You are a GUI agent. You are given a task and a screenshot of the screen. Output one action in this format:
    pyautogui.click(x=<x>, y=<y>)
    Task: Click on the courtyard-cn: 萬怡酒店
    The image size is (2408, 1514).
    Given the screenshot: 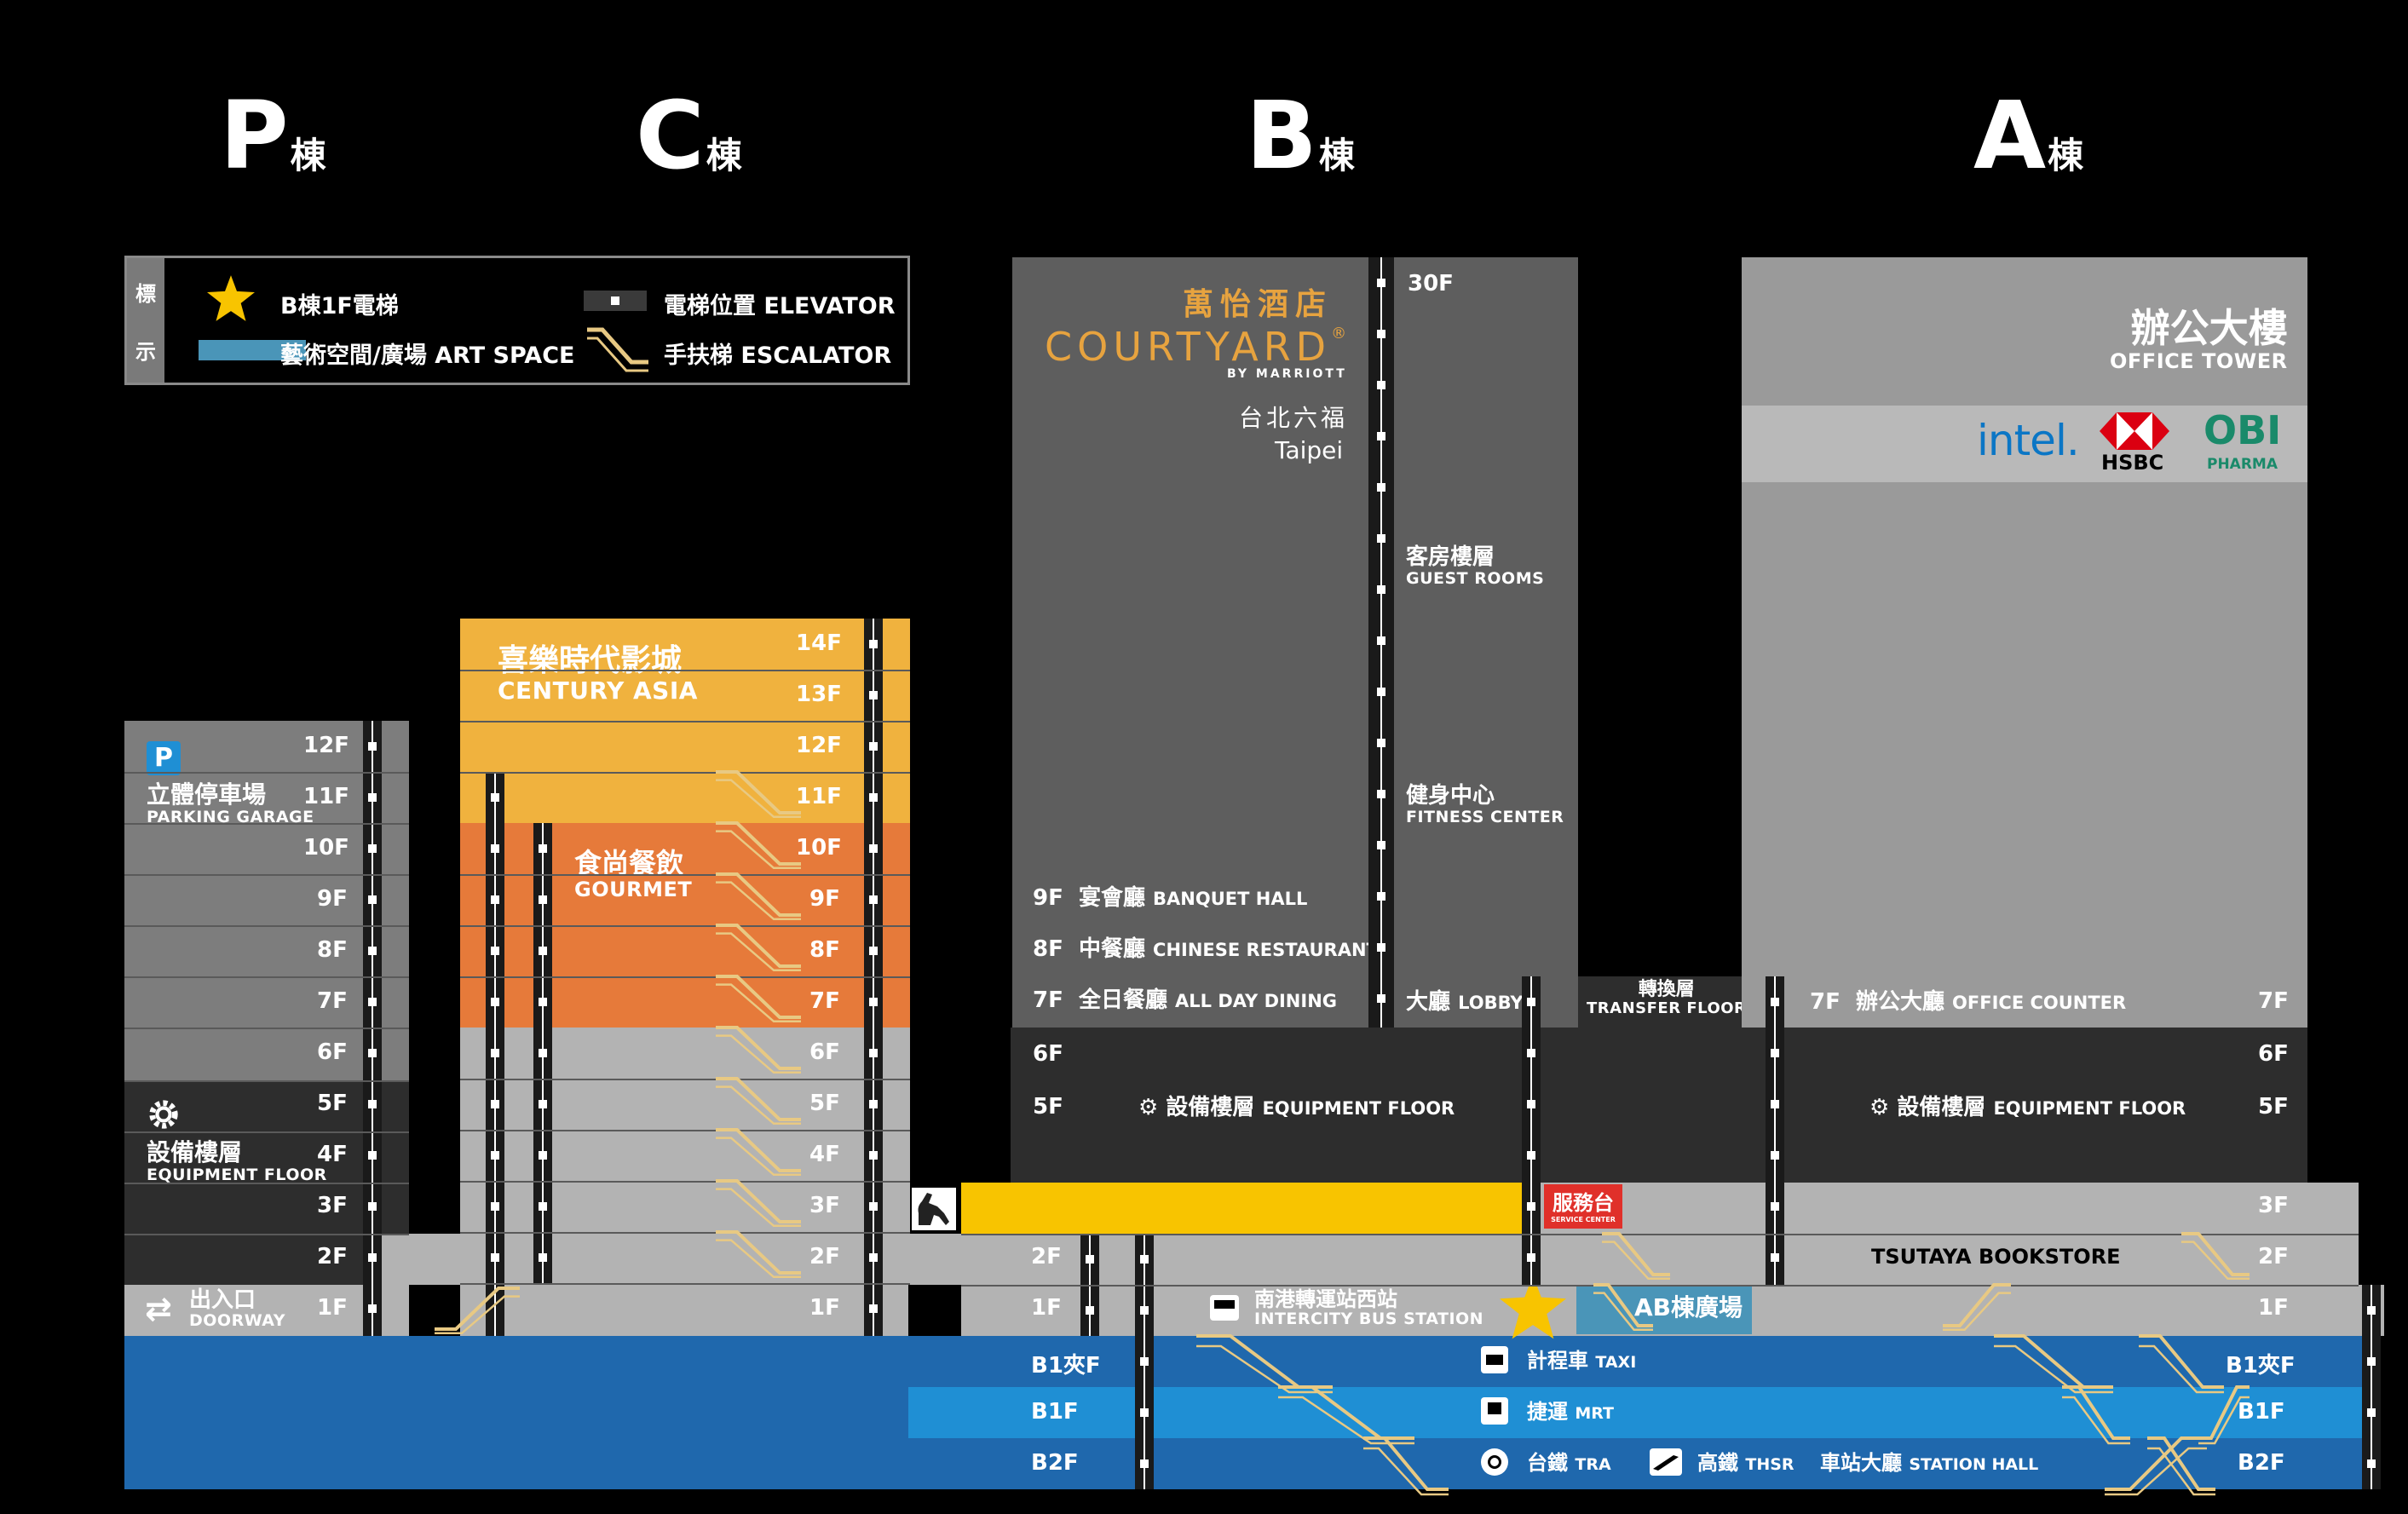 What is the action you would take?
    pyautogui.click(x=1259, y=304)
    